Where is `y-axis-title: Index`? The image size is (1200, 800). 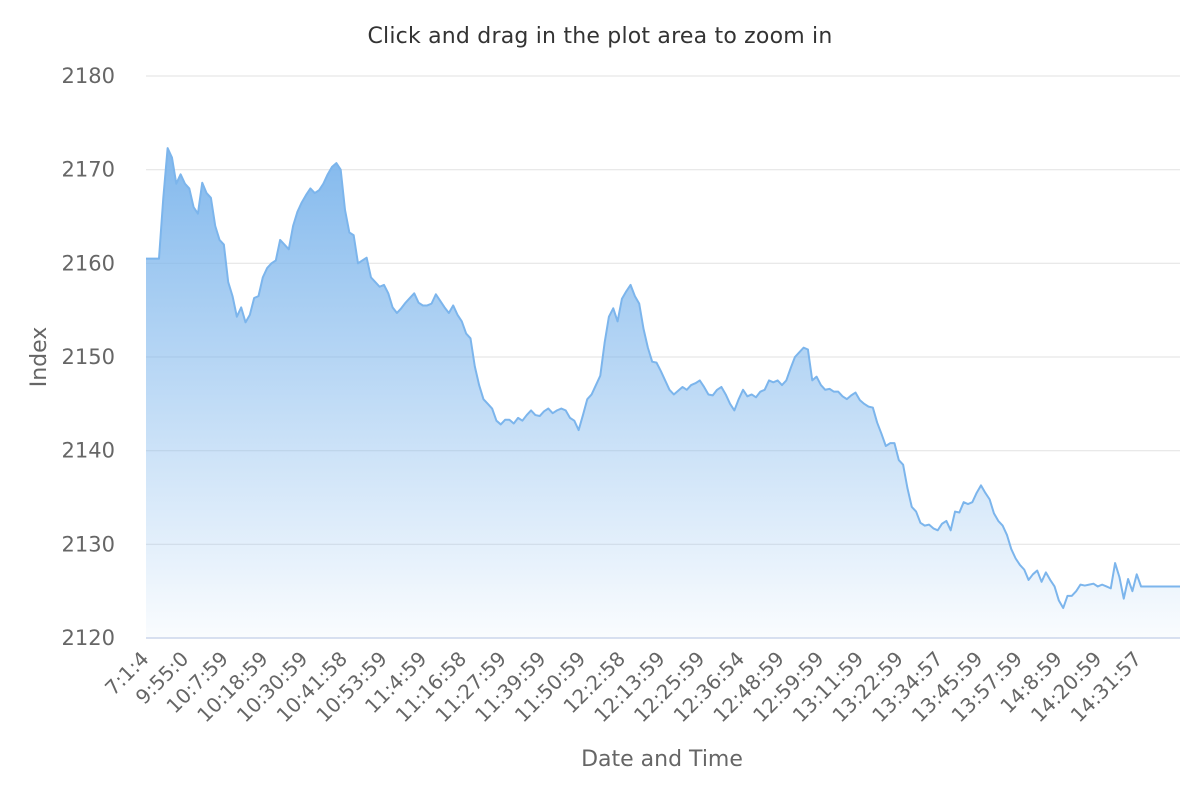
y-axis-title: Index is located at coordinates (39, 357).